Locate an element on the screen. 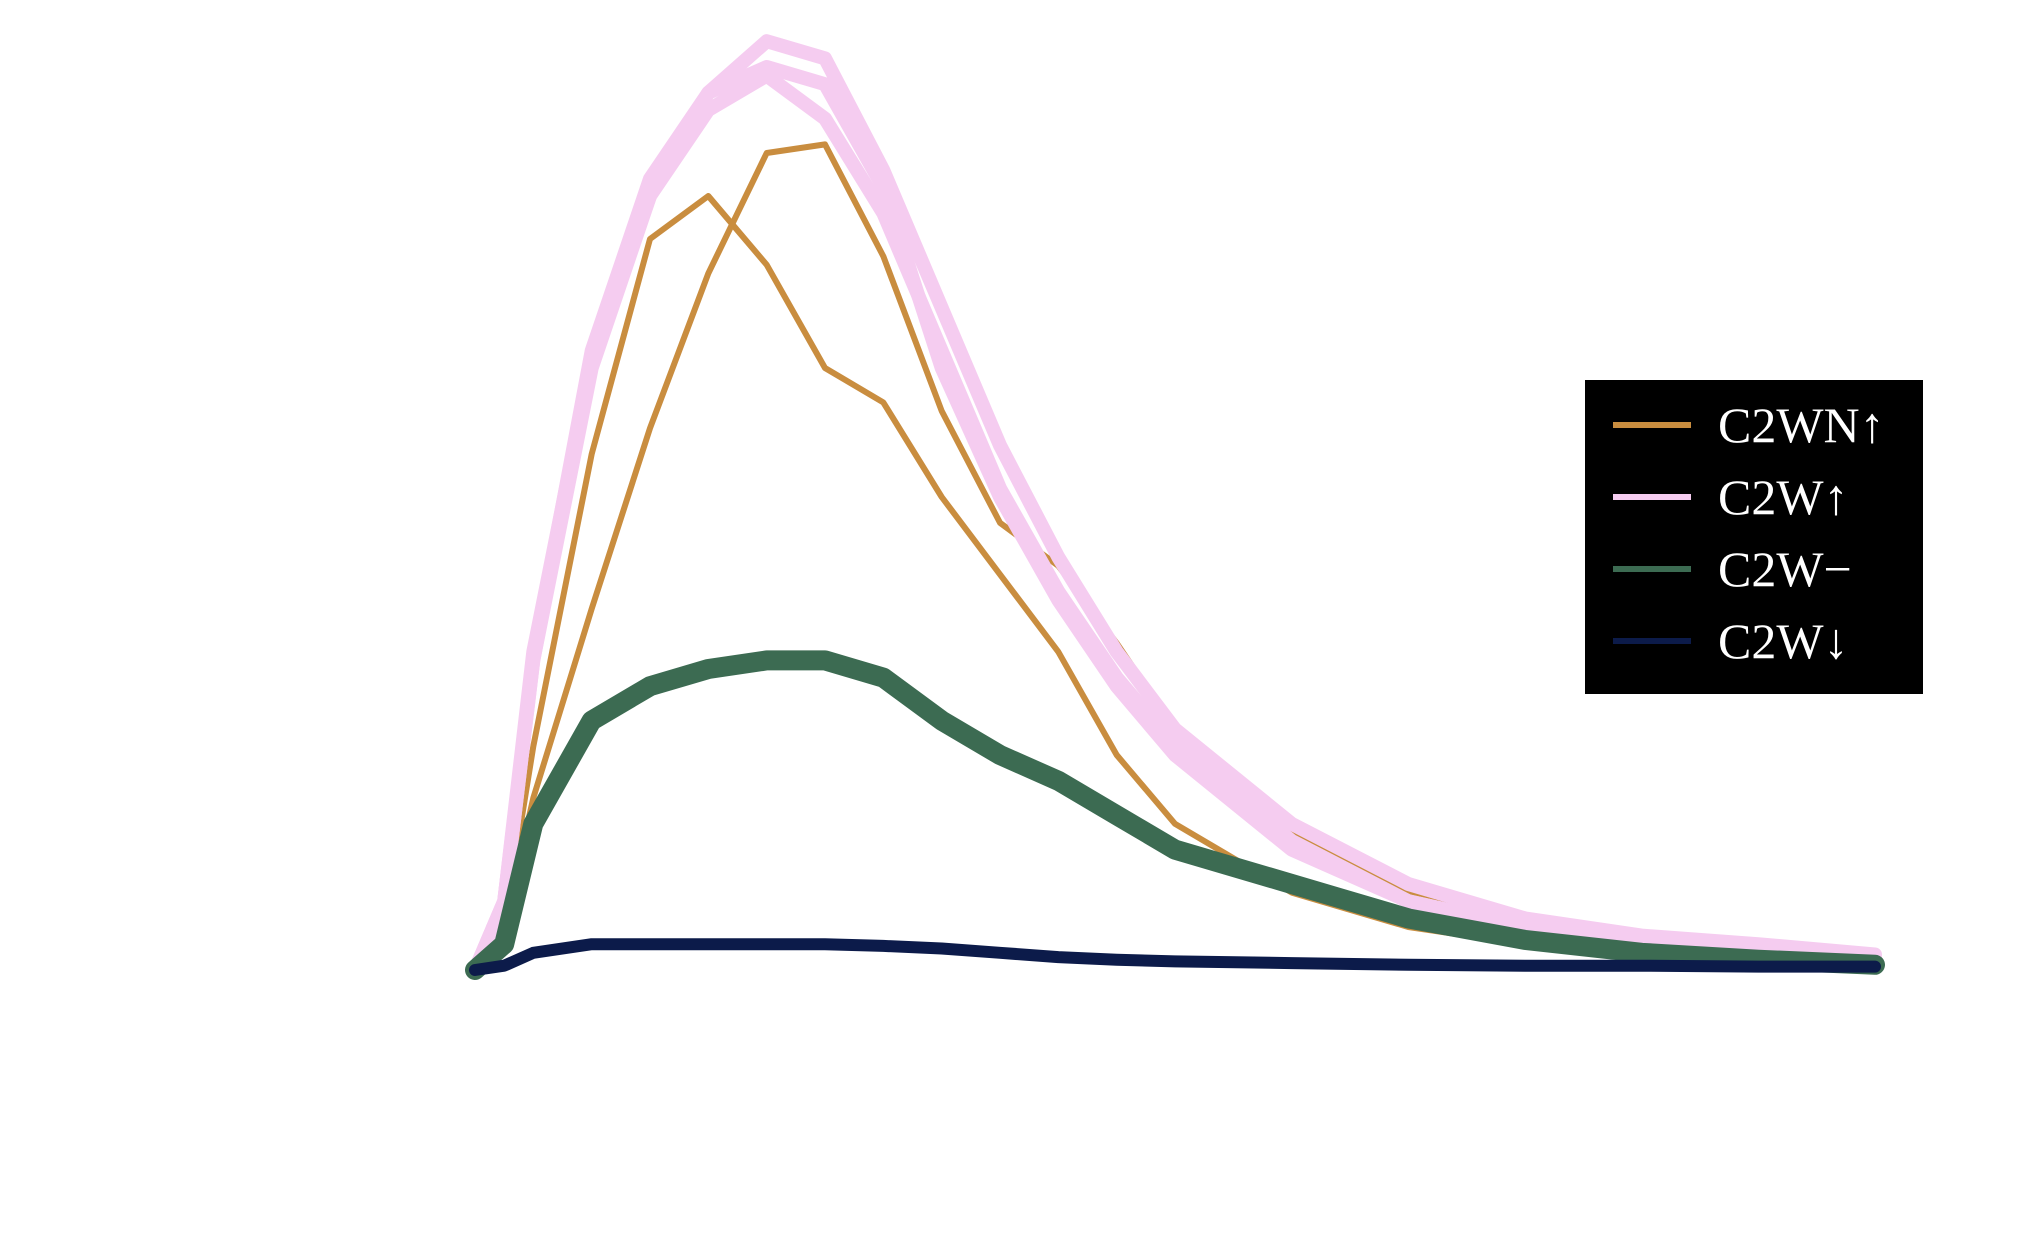 Image resolution: width=2022 pixels, height=1249 pixels. legend-label: C2W− is located at coordinates (1785, 569).